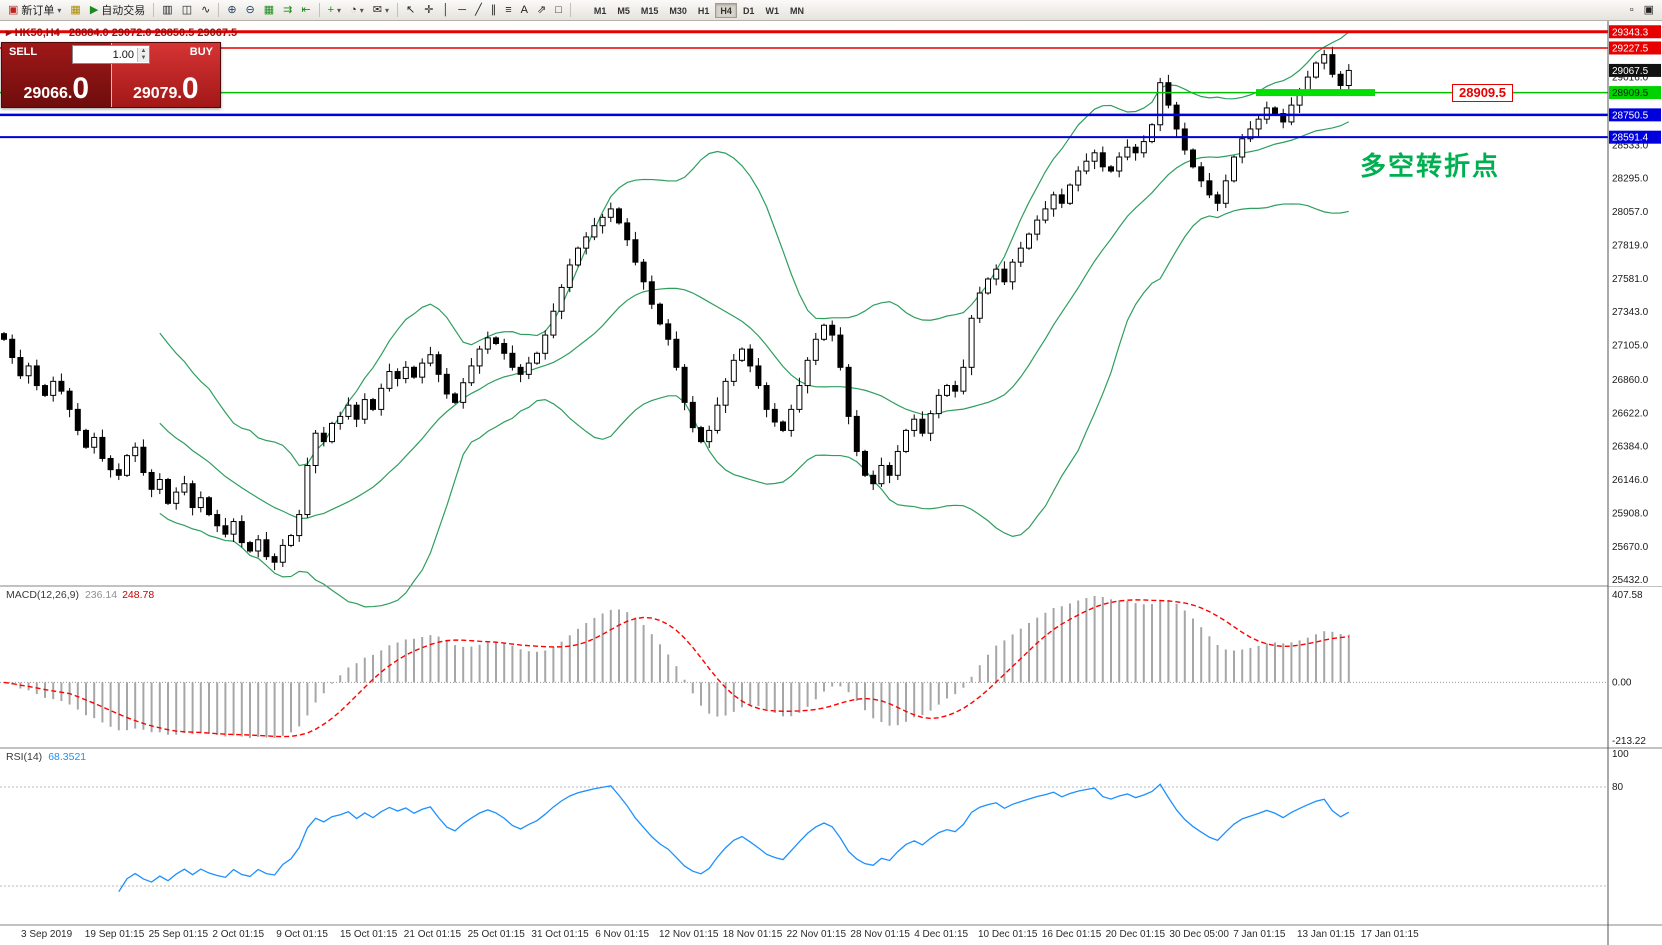 The image size is (1662, 945). I want to click on svg-text: 9 Oct 01:15, so click(302, 934).